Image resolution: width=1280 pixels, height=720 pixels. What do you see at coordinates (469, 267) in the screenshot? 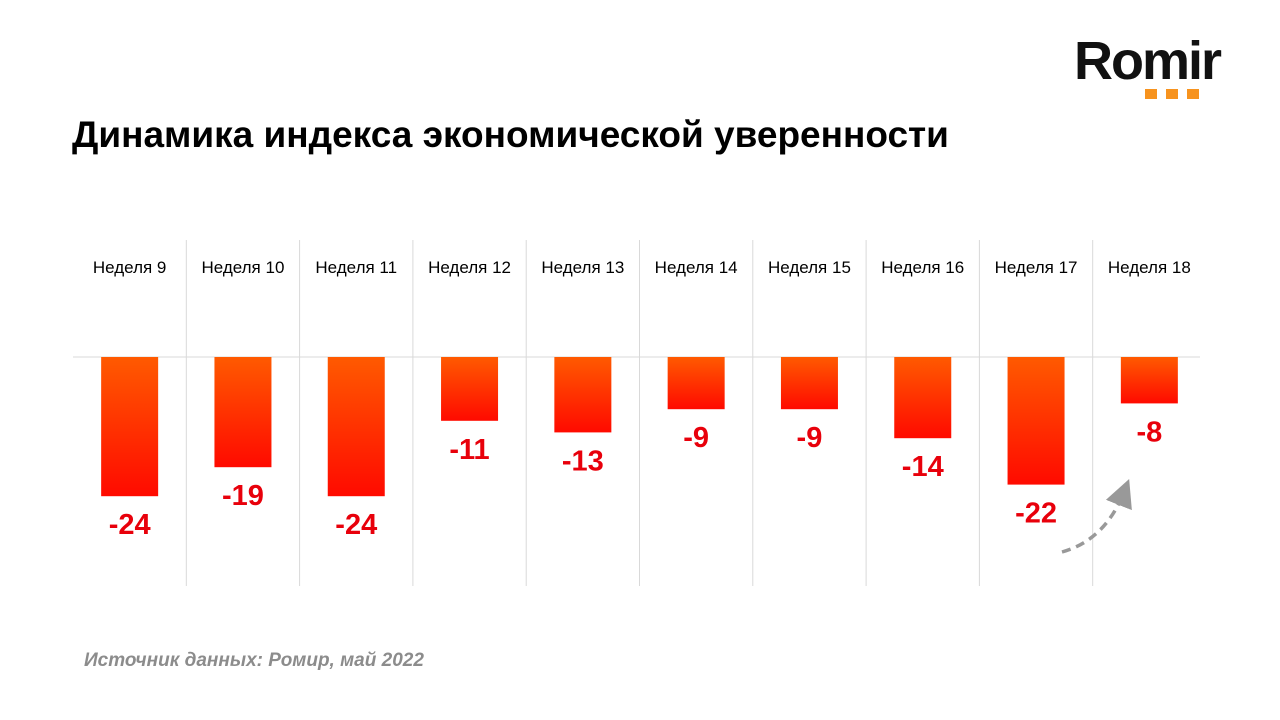
I see `category-label: Неделя 12` at bounding box center [469, 267].